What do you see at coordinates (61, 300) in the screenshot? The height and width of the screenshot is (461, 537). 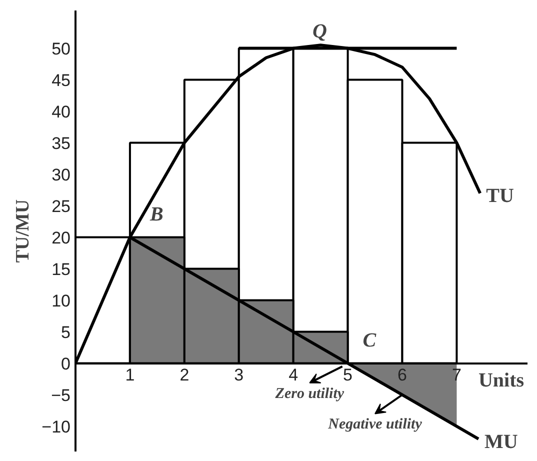 I see `y-tick-label: 10` at bounding box center [61, 300].